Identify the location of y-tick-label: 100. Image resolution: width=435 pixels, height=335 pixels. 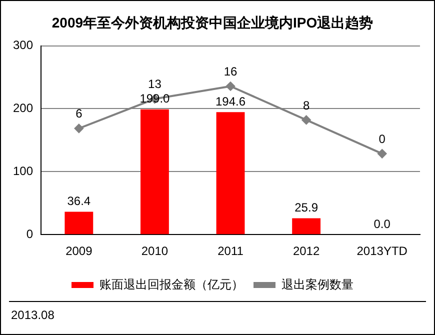
(23, 171).